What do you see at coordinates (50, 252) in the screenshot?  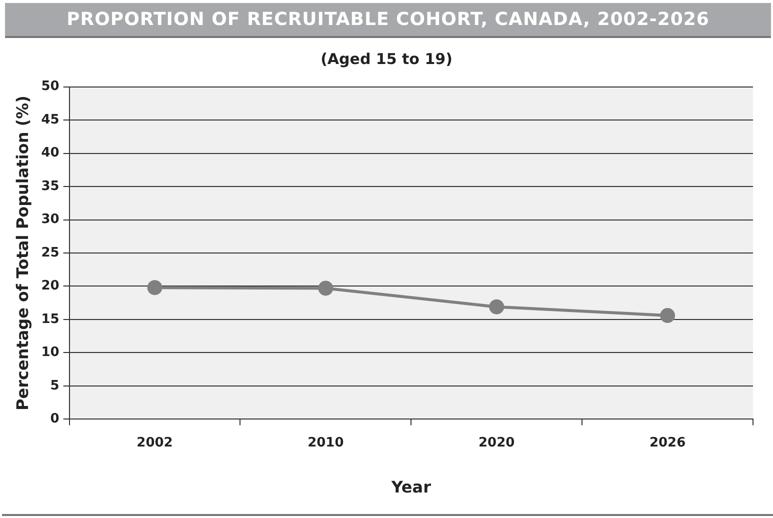 I see `y-tick-label: 25` at bounding box center [50, 252].